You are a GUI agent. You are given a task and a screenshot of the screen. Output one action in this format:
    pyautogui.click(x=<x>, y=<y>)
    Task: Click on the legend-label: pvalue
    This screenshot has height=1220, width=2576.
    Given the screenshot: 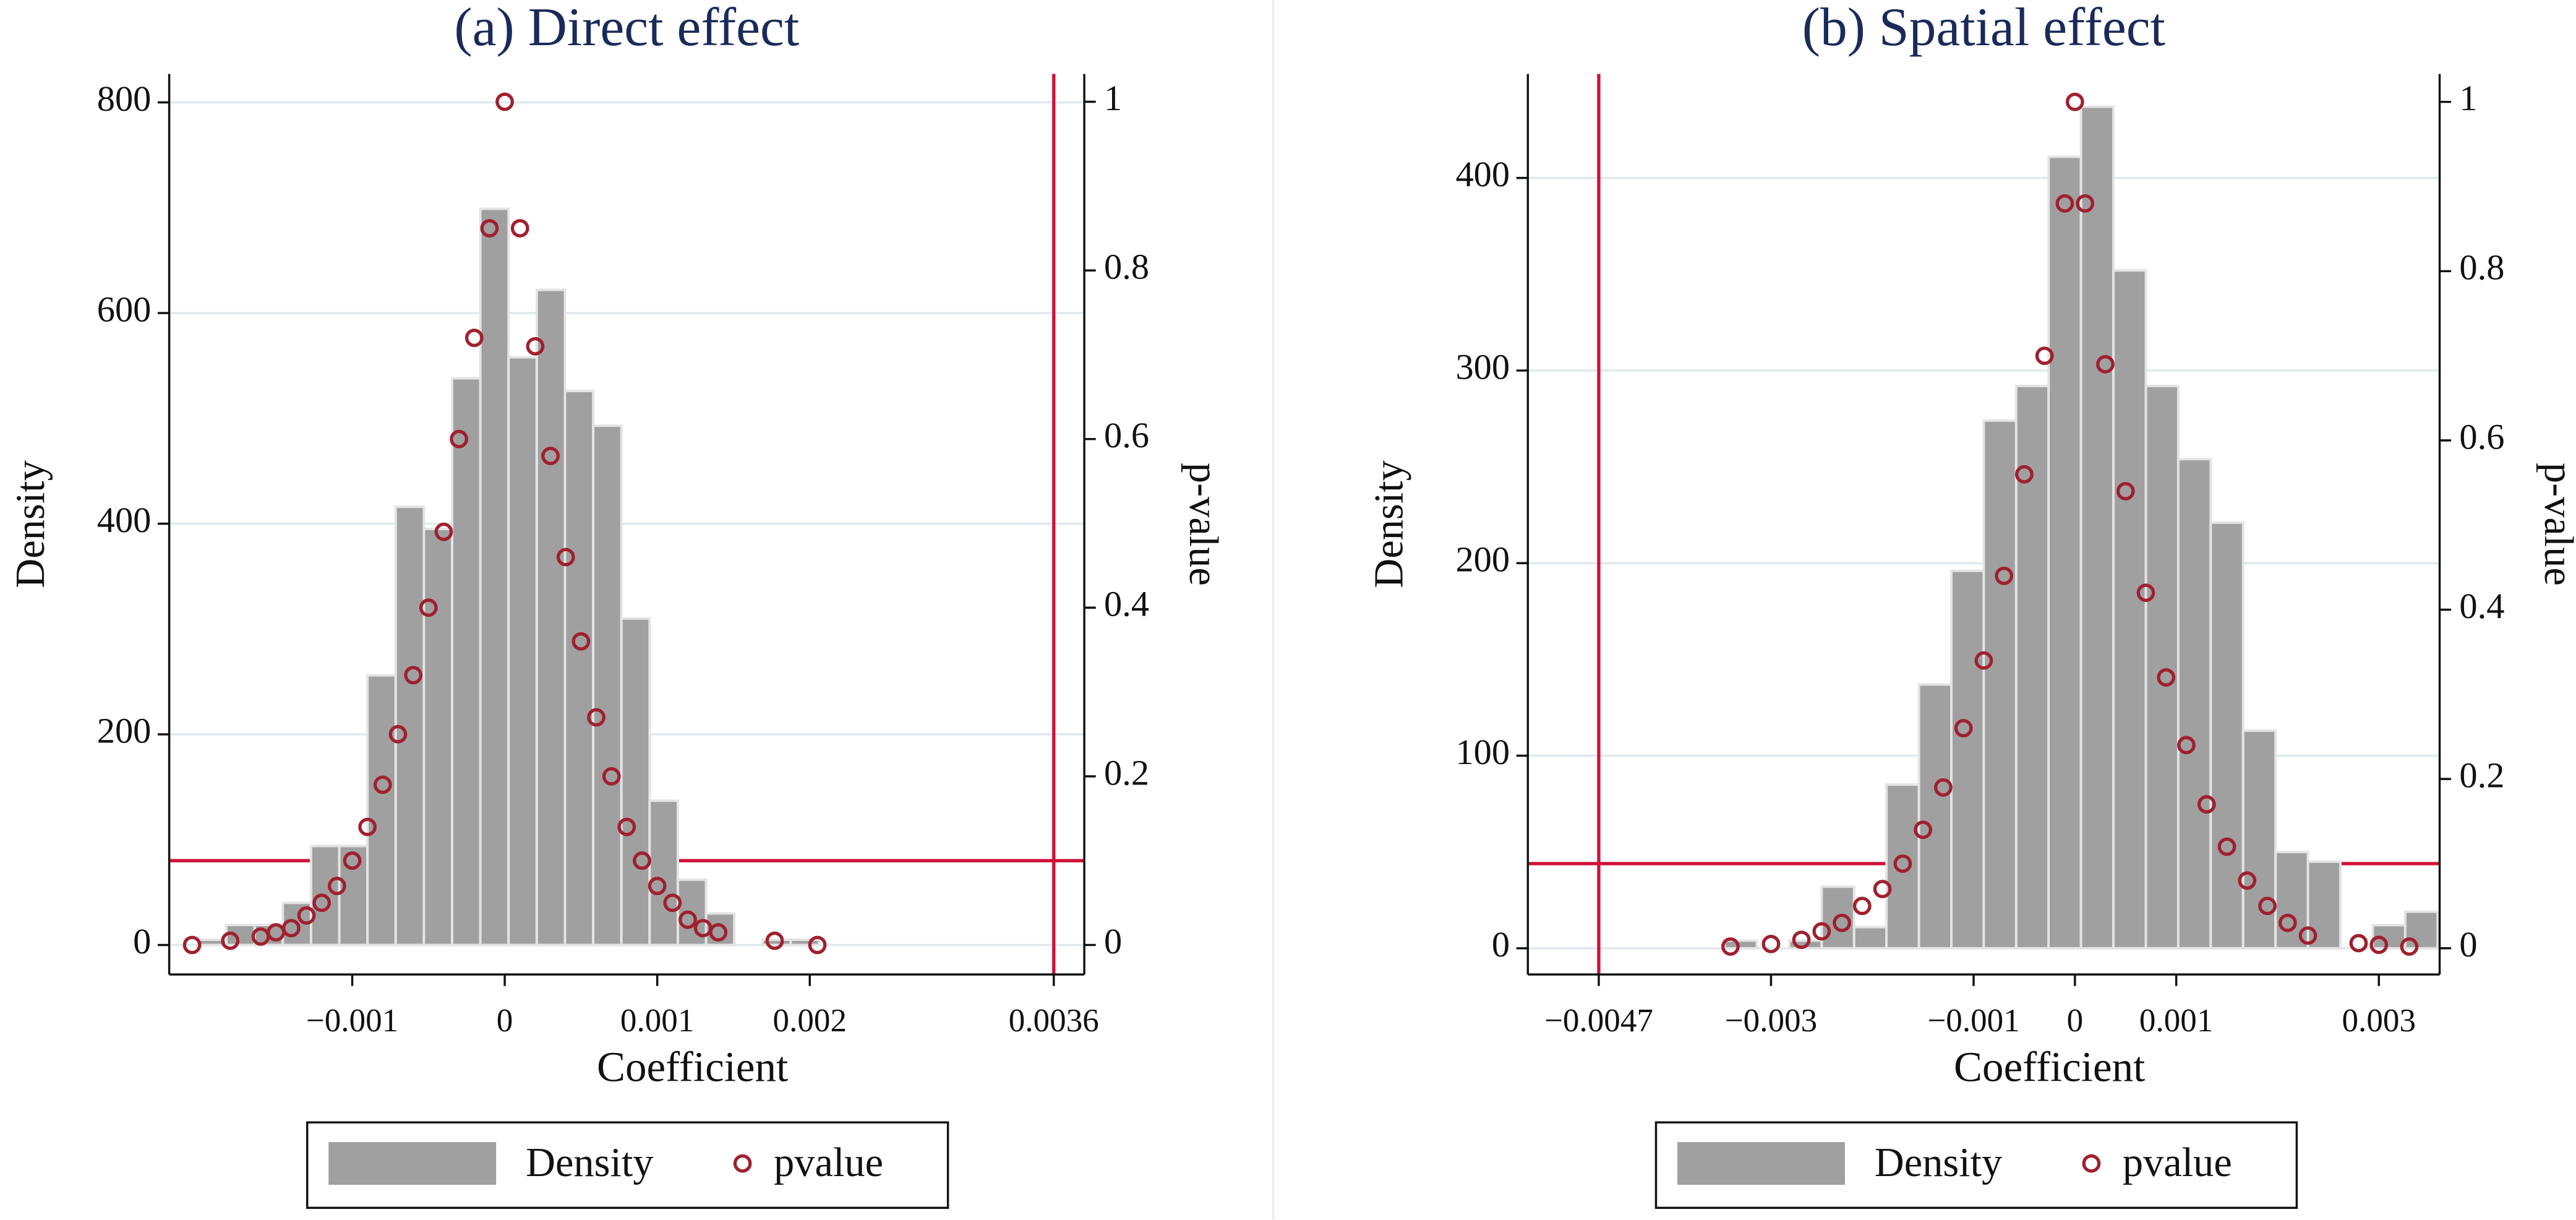 What is the action you would take?
    pyautogui.click(x=2177, y=1162)
    